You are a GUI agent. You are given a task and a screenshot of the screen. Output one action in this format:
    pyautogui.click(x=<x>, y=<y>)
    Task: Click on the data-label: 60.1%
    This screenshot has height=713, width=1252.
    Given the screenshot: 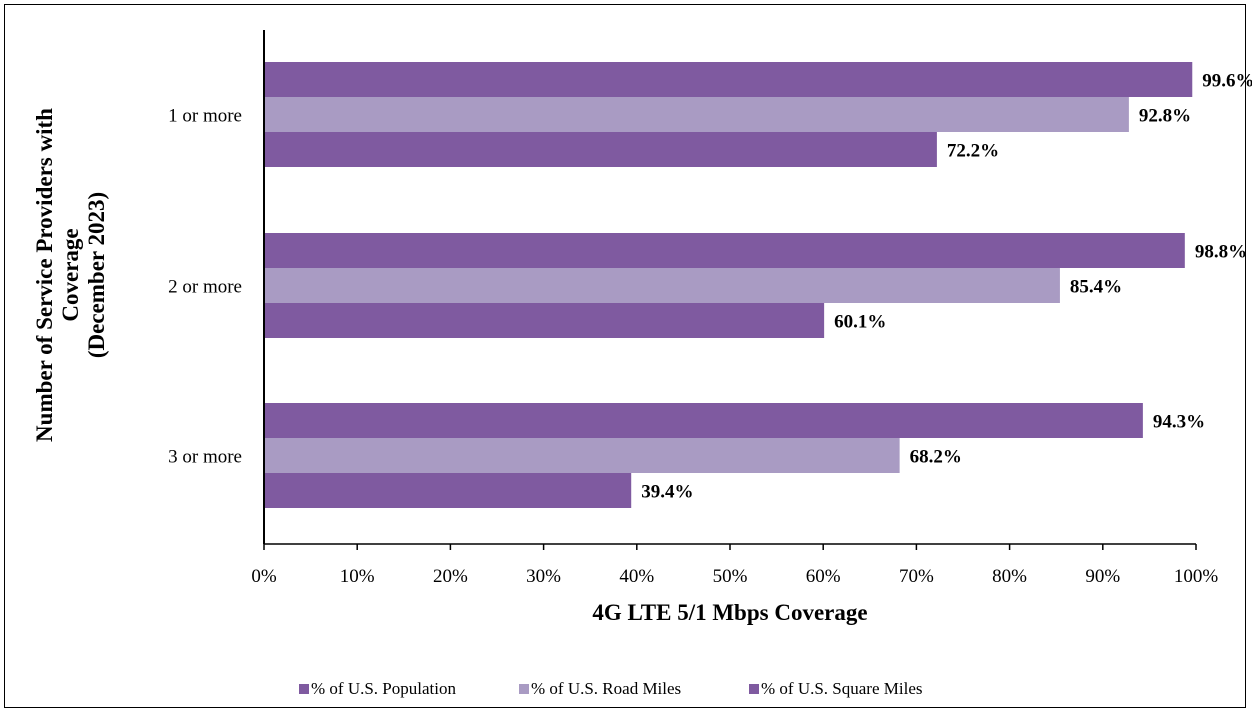 What is the action you would take?
    pyautogui.click(x=860, y=322)
    